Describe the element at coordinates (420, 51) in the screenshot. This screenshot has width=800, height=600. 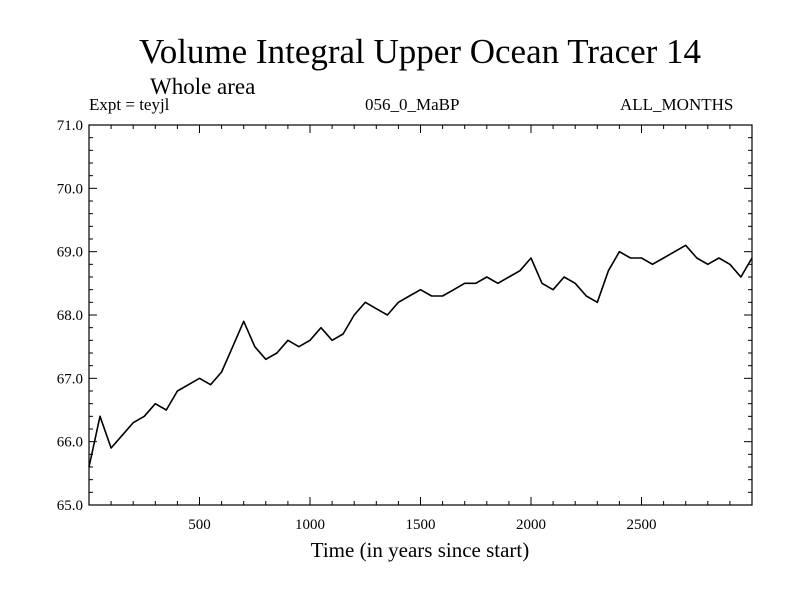
I see `chart-title: Volume Integral Upper Ocean Tracer 14` at that location.